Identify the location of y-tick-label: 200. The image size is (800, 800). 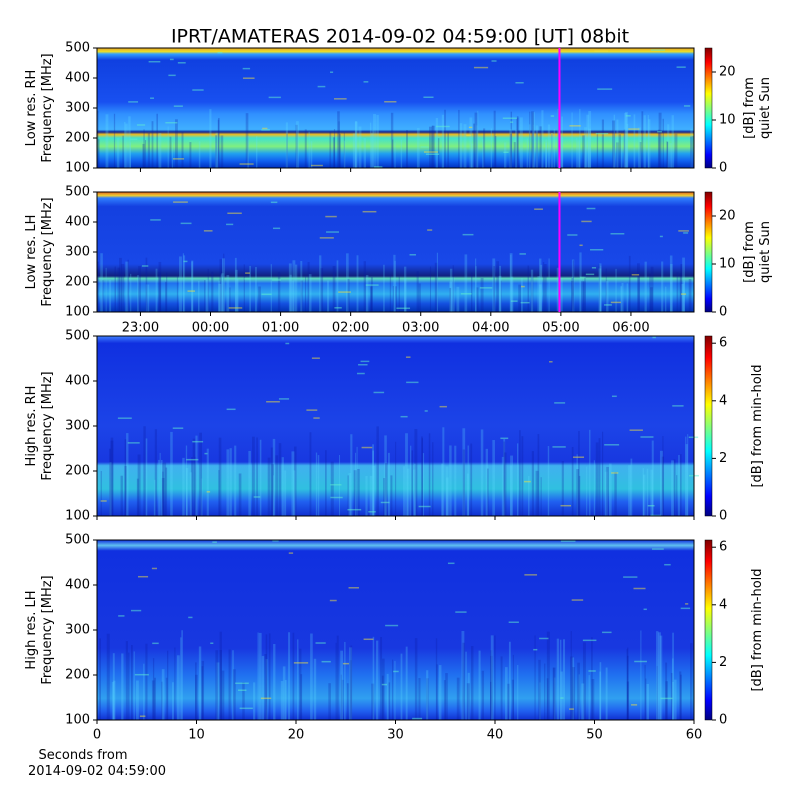
(77, 282).